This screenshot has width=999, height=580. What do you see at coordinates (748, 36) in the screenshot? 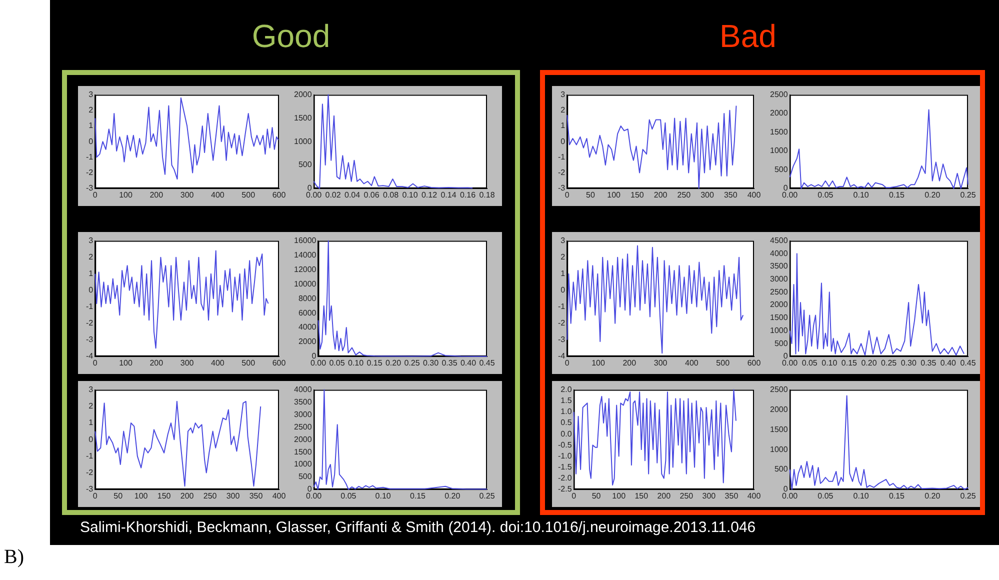
I see `text: Bad` at bounding box center [748, 36].